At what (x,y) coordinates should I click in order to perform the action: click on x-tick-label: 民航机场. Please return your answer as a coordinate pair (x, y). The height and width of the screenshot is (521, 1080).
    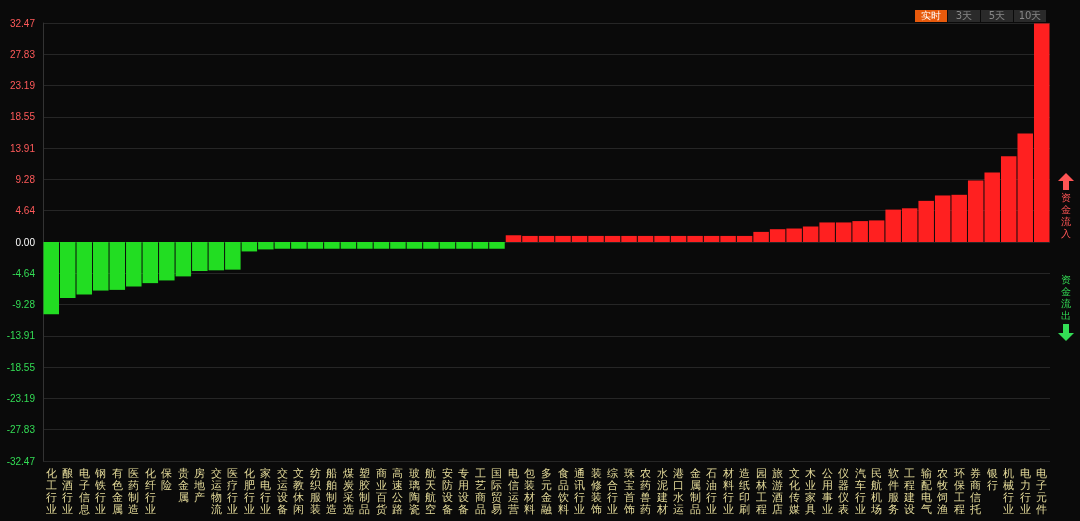
    Looking at the image, I should click on (876, 491).